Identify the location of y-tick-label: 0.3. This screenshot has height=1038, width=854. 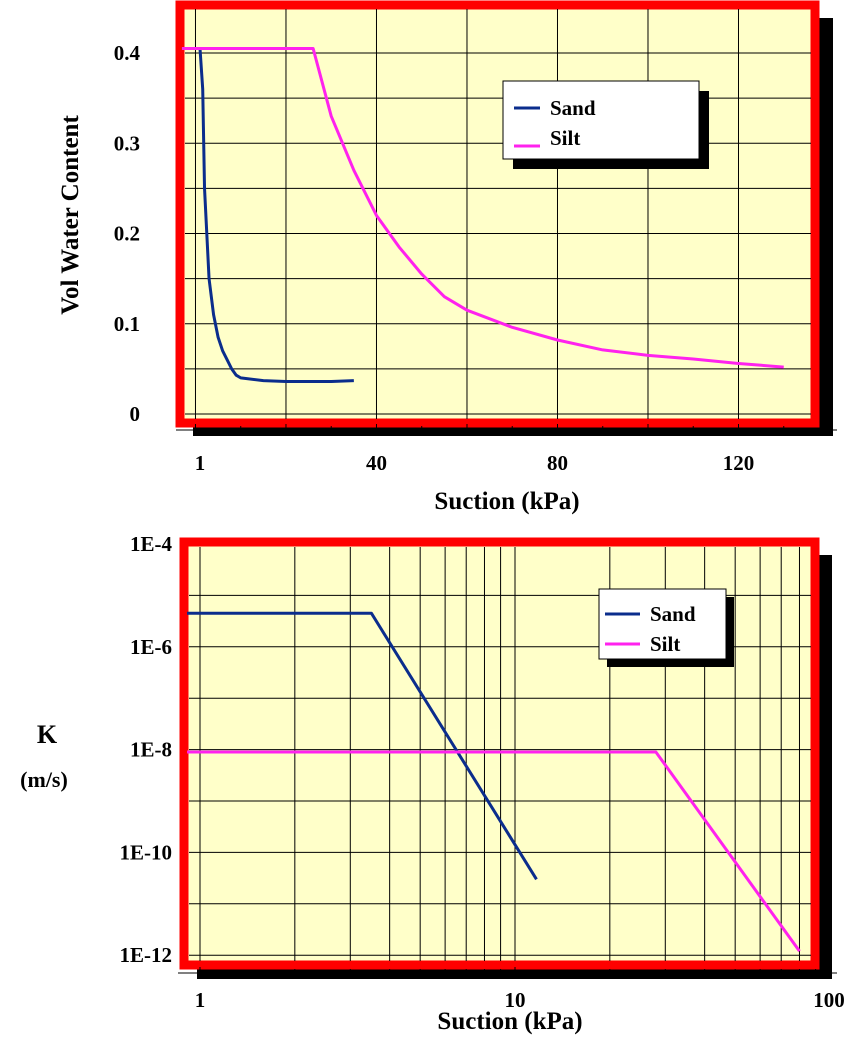
(127, 143).